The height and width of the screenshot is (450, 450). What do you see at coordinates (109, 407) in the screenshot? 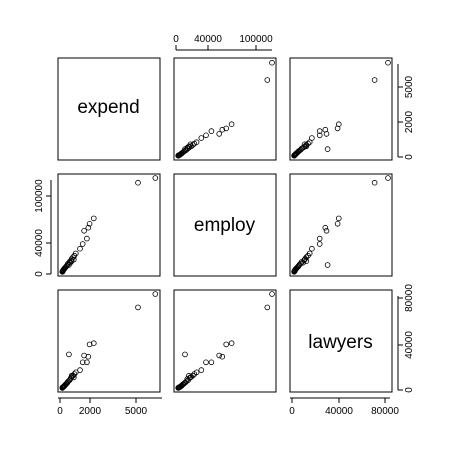
I see `bottom-axis-expend: 0 2000 5000` at bounding box center [109, 407].